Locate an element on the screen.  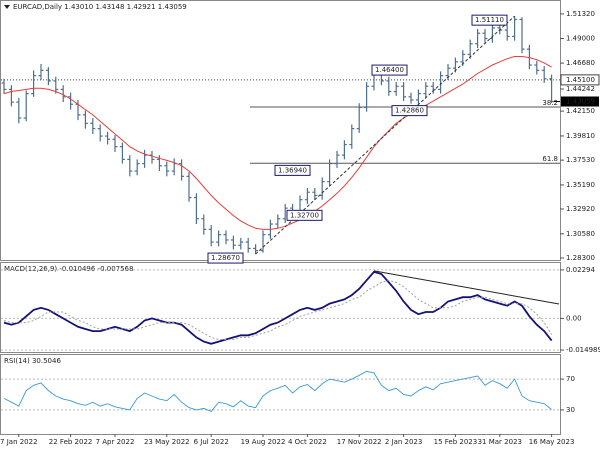
x-tick-label: 4 Oct 2022 is located at coordinates (307, 442).